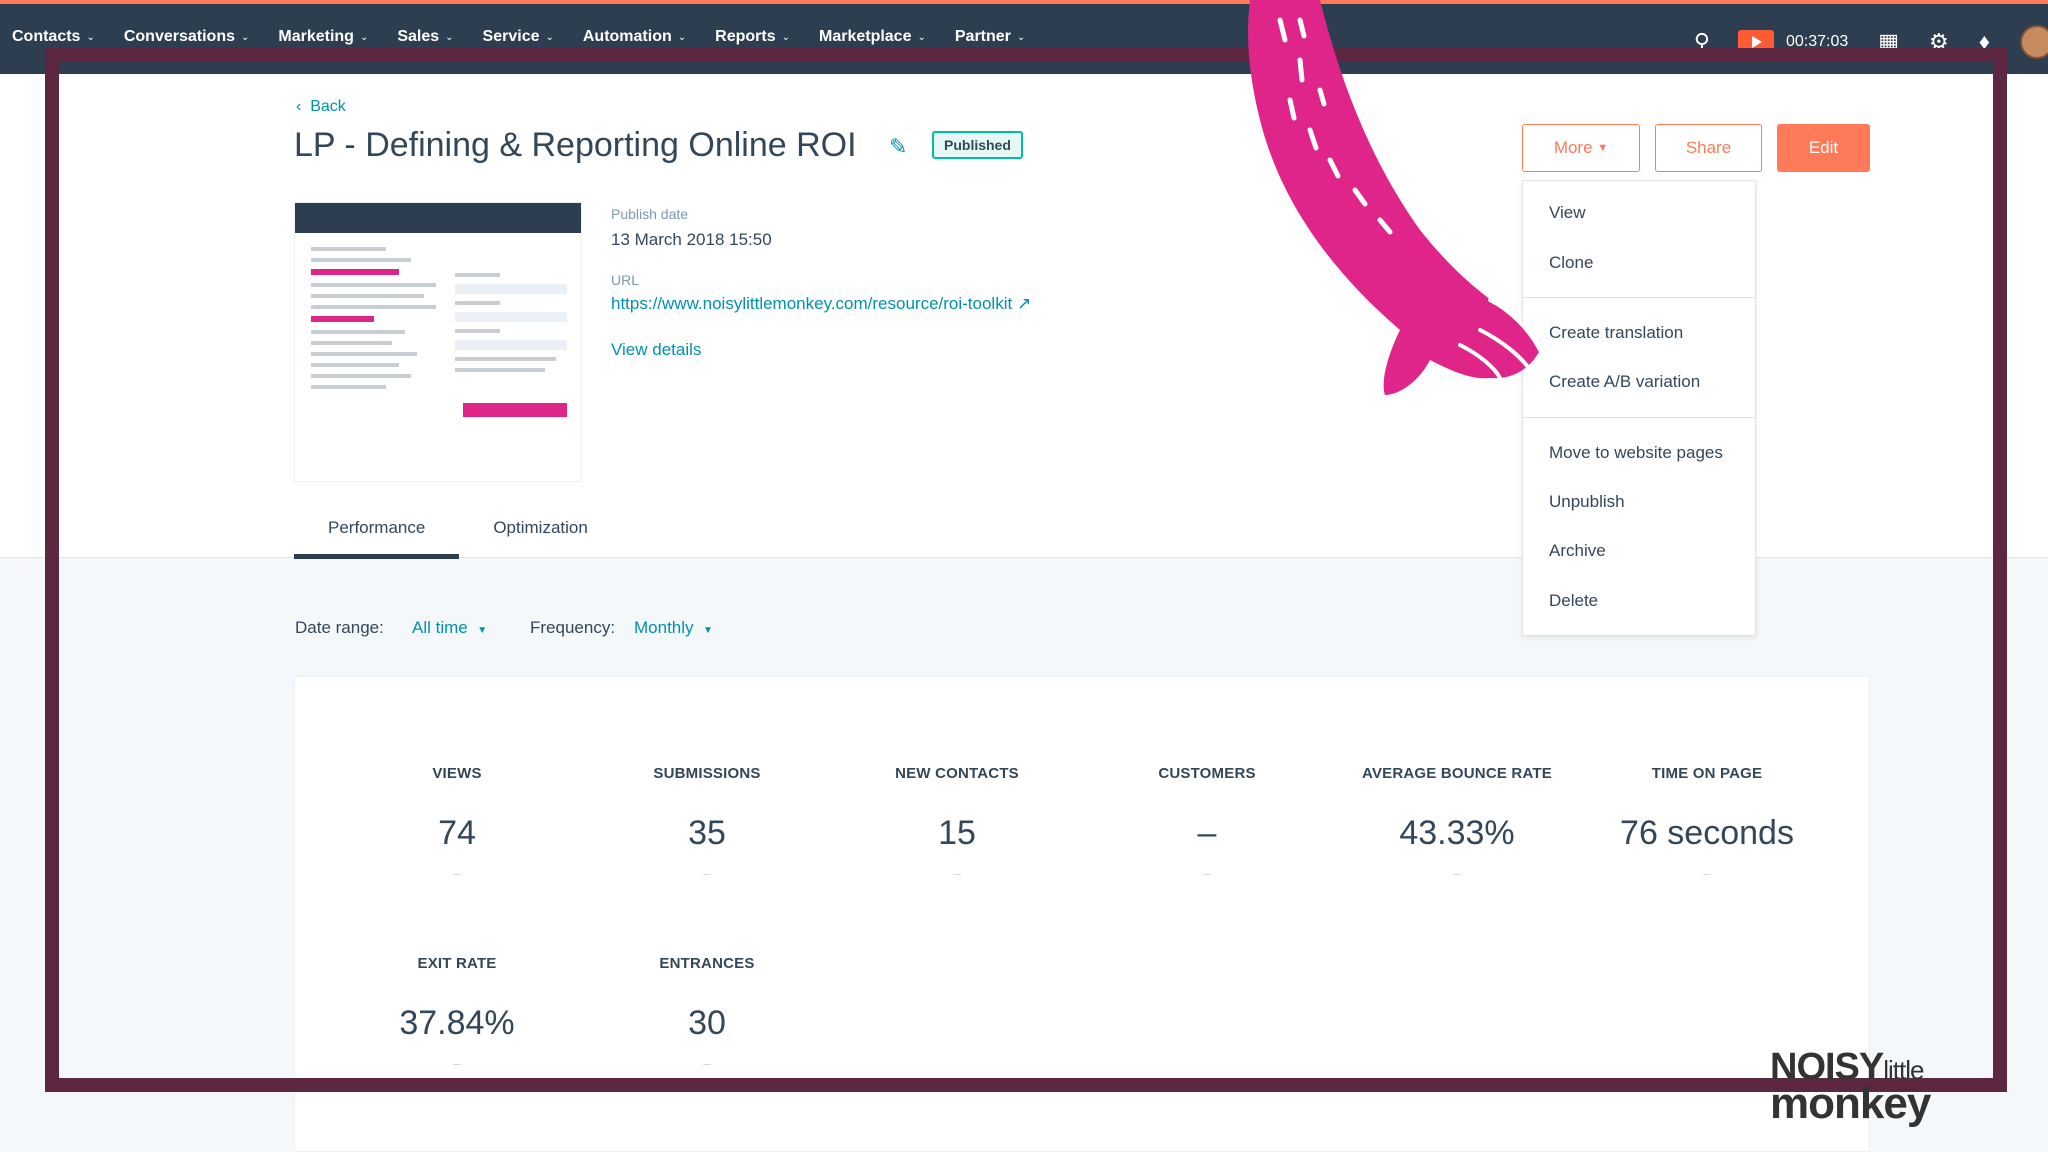 Image resolution: width=2048 pixels, height=1152 pixels. Describe the element at coordinates (540, 527) in the screenshot. I see `tab-optimization: Optimization` at that location.